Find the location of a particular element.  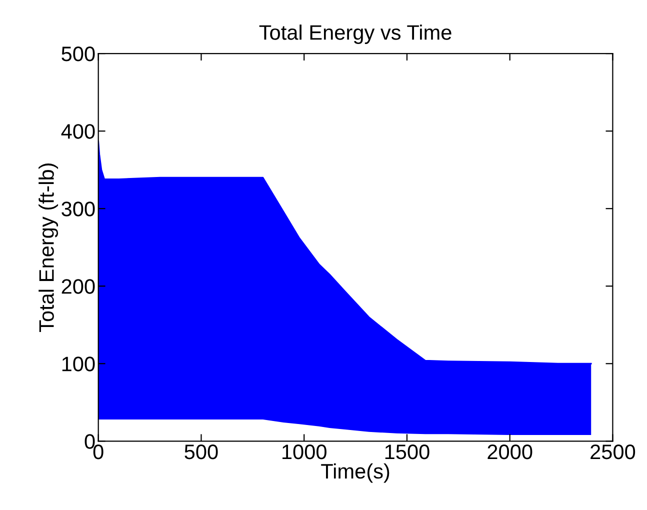

y-tick-label: 200 is located at coordinates (78, 286).